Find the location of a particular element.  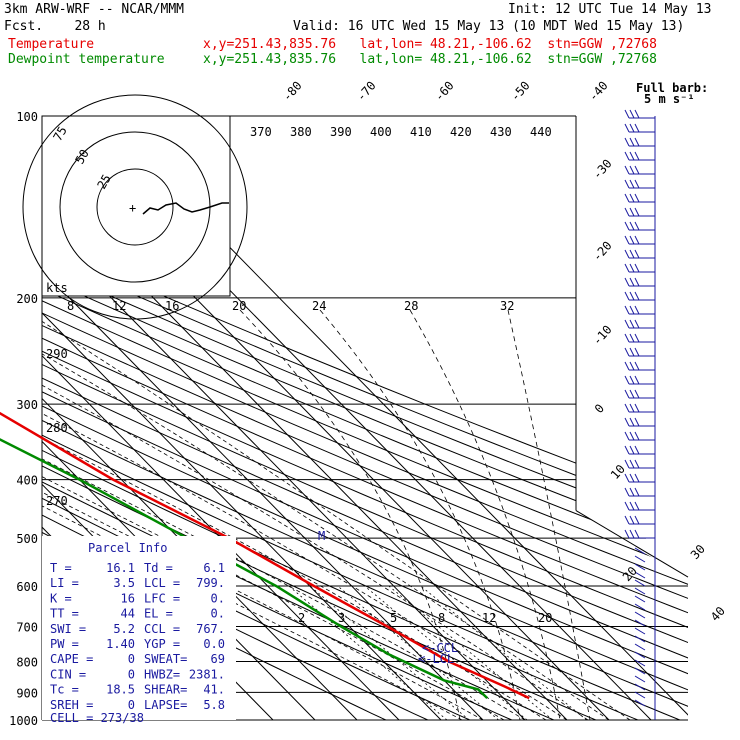

lcl-annotation: <-LCL is located at coordinates (436, 659).